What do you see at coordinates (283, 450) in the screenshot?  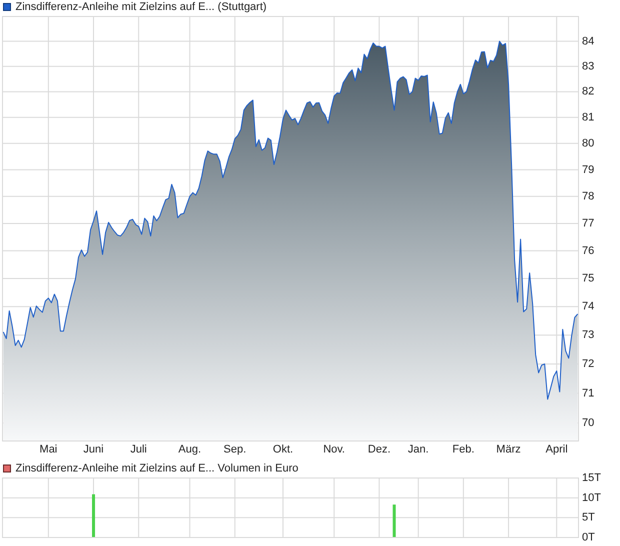 I see `x-tick-label: Okt.` at bounding box center [283, 450].